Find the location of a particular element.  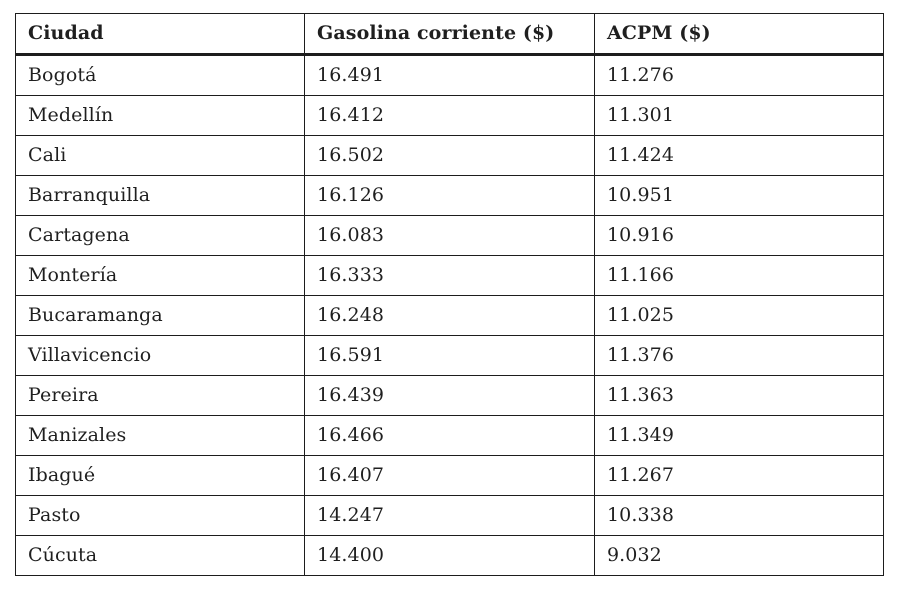

acpm-price-cell: 9.032 is located at coordinates (739, 555).